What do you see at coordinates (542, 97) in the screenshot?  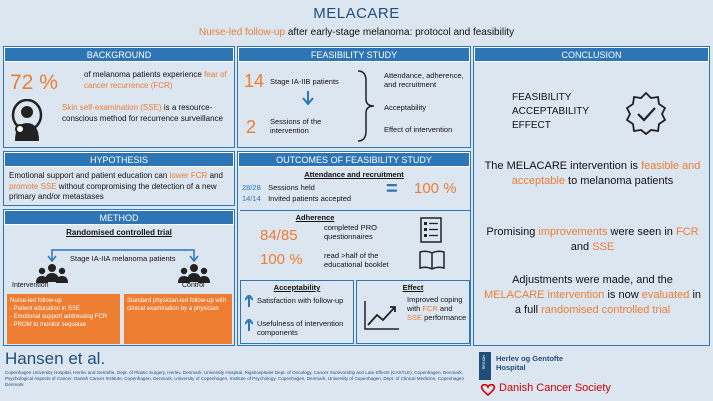 I see `keyword-feasibility: FEASIBILITY` at bounding box center [542, 97].